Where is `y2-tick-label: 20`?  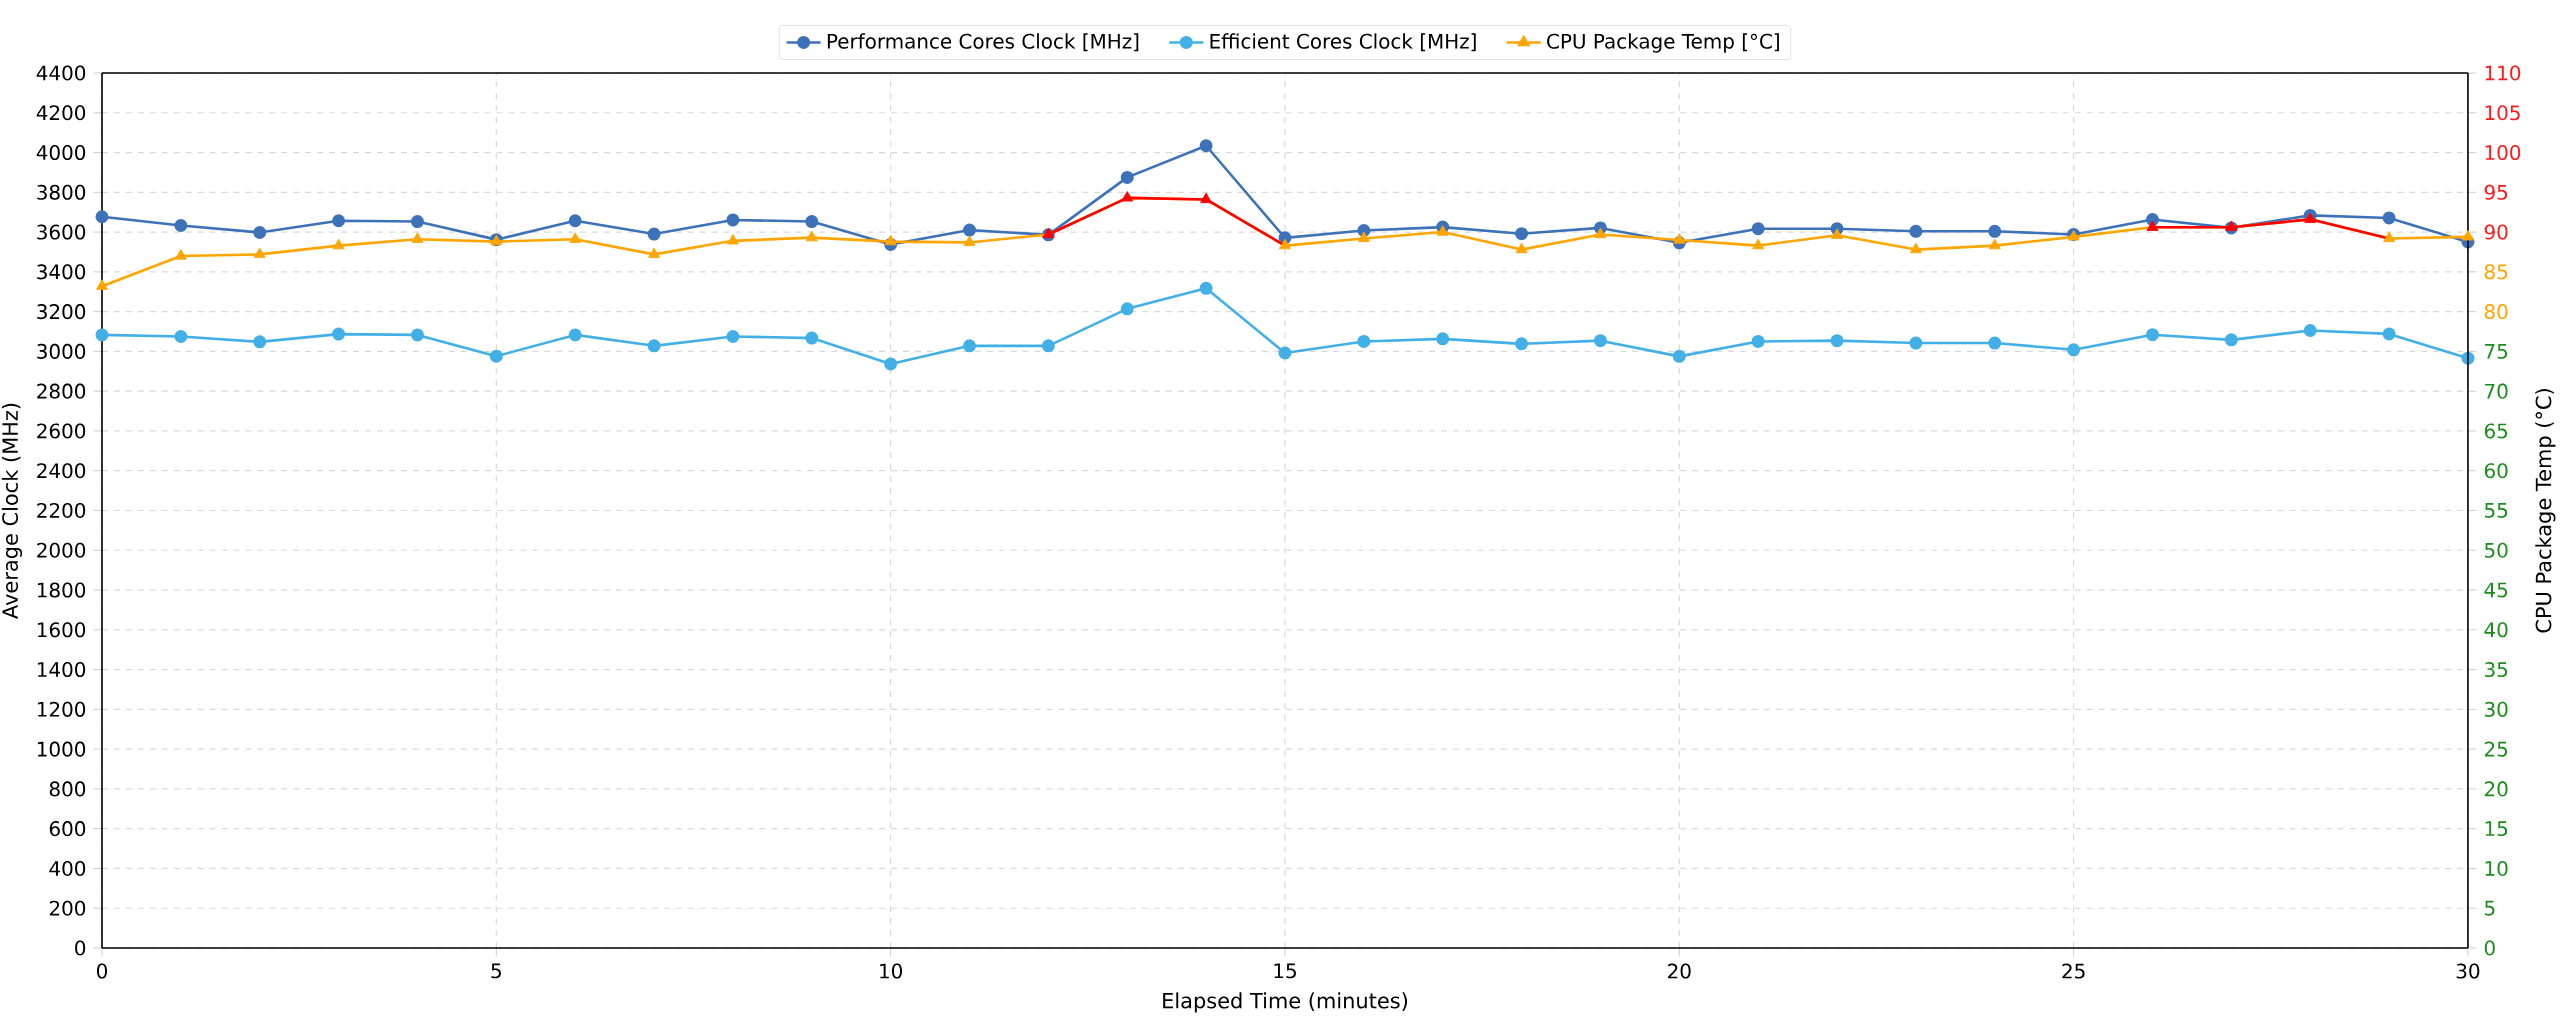
y2-tick-label: 20 is located at coordinates (2496, 789).